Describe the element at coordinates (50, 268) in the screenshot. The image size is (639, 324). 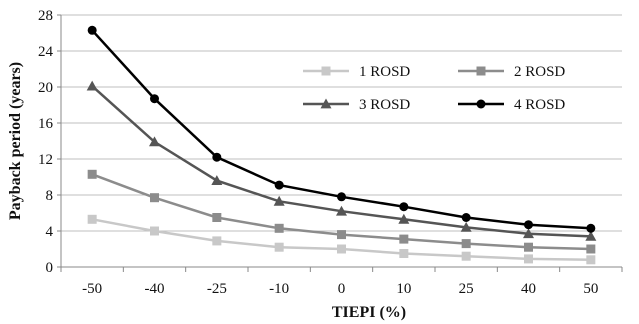
I see `y-tick-label: 0` at that location.